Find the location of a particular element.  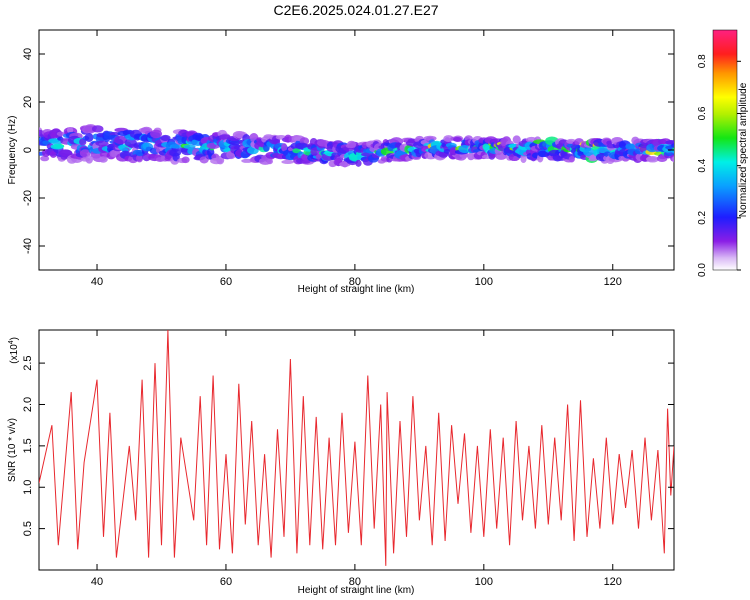

snr-multiplier-exp: 4 is located at coordinates (11, 342).